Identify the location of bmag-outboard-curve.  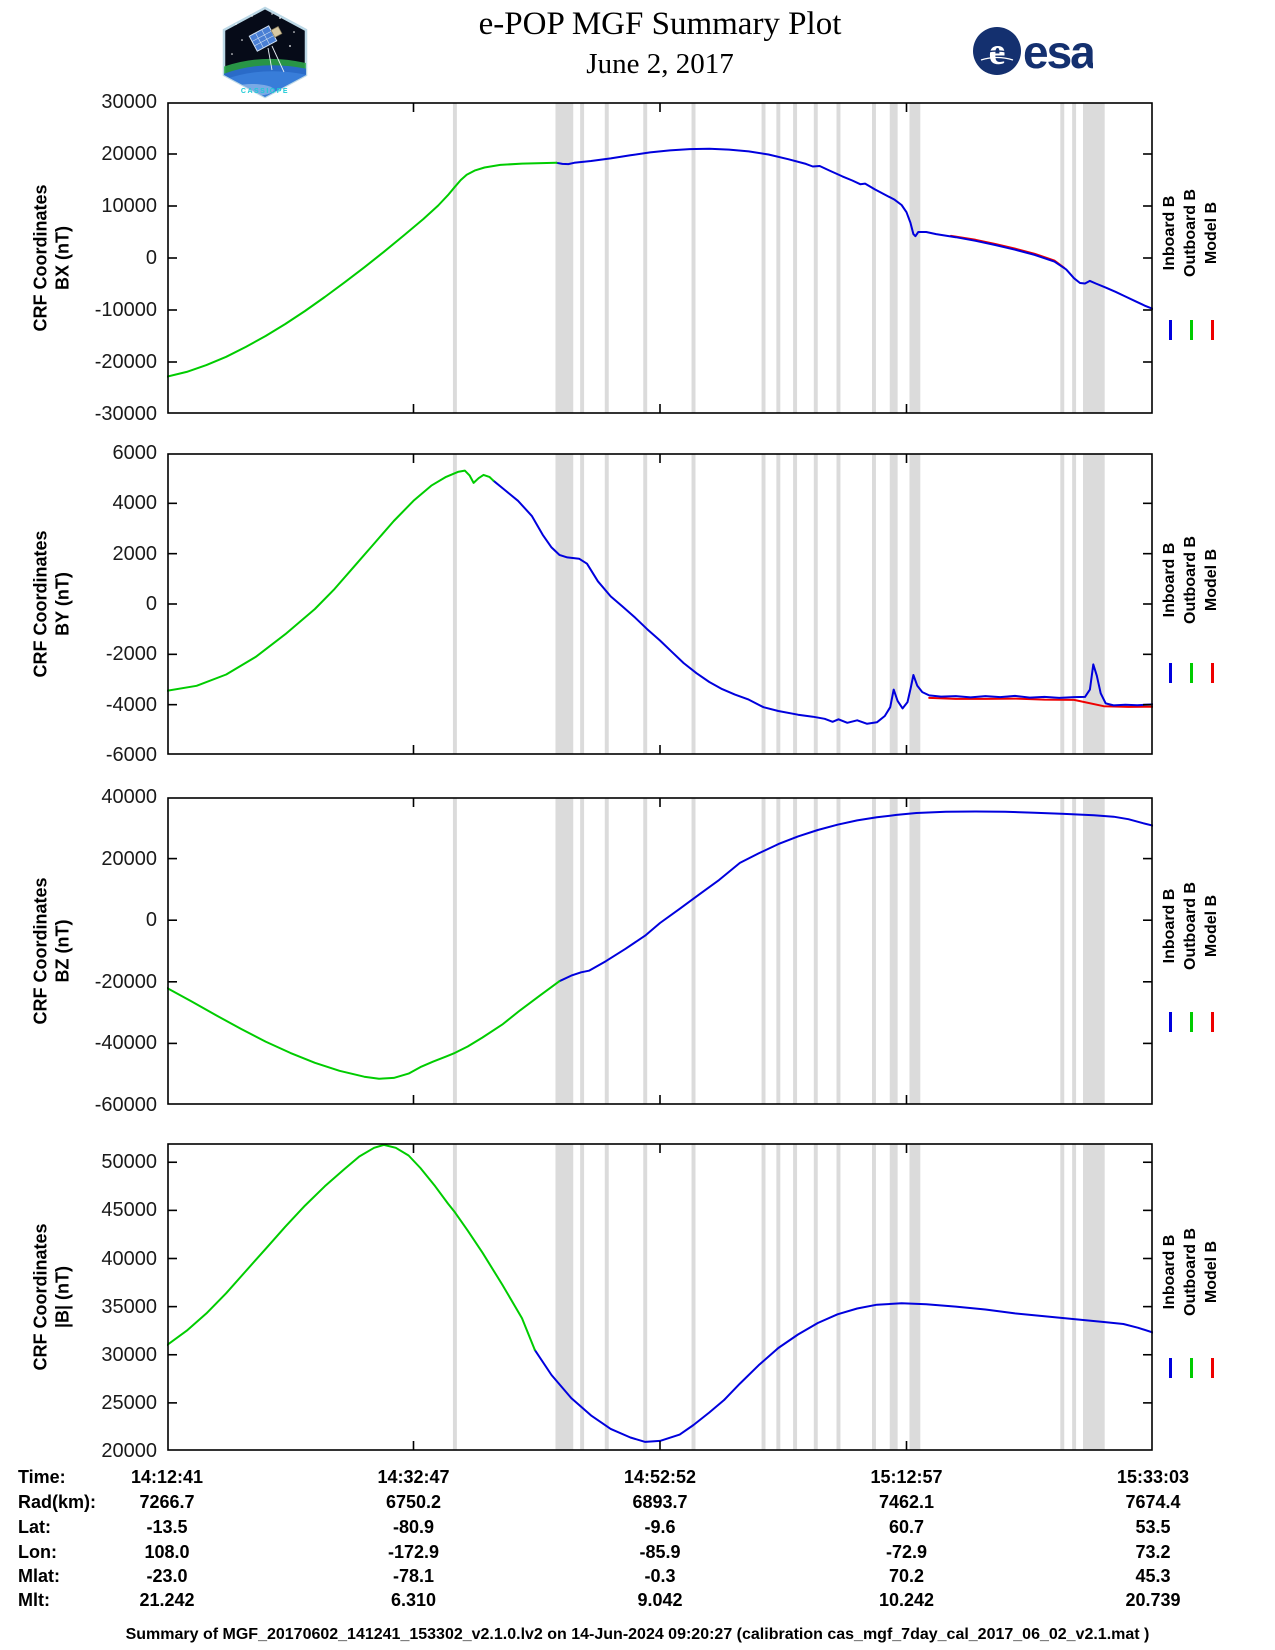
(351, 1247).